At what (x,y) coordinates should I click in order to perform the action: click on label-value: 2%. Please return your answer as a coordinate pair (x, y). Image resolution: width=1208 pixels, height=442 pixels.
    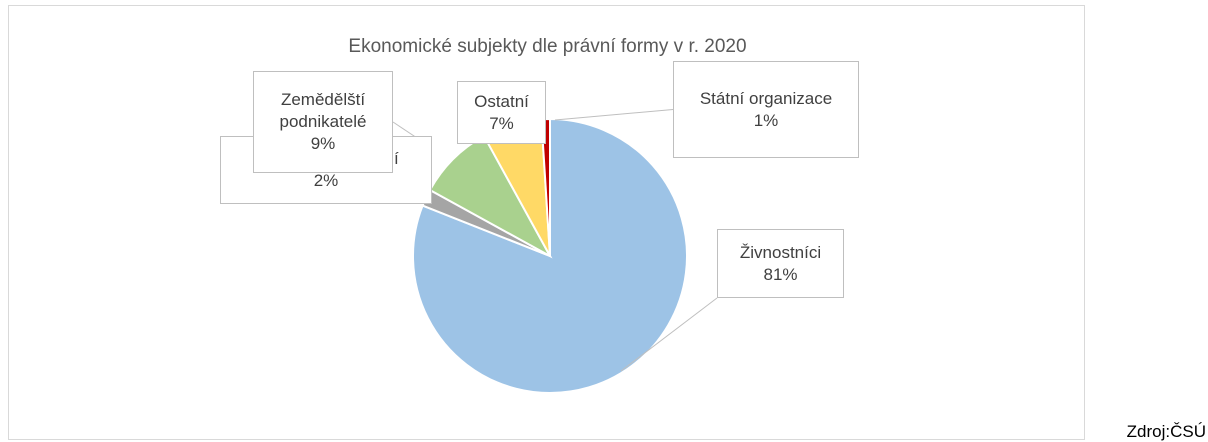
    Looking at the image, I should click on (326, 180).